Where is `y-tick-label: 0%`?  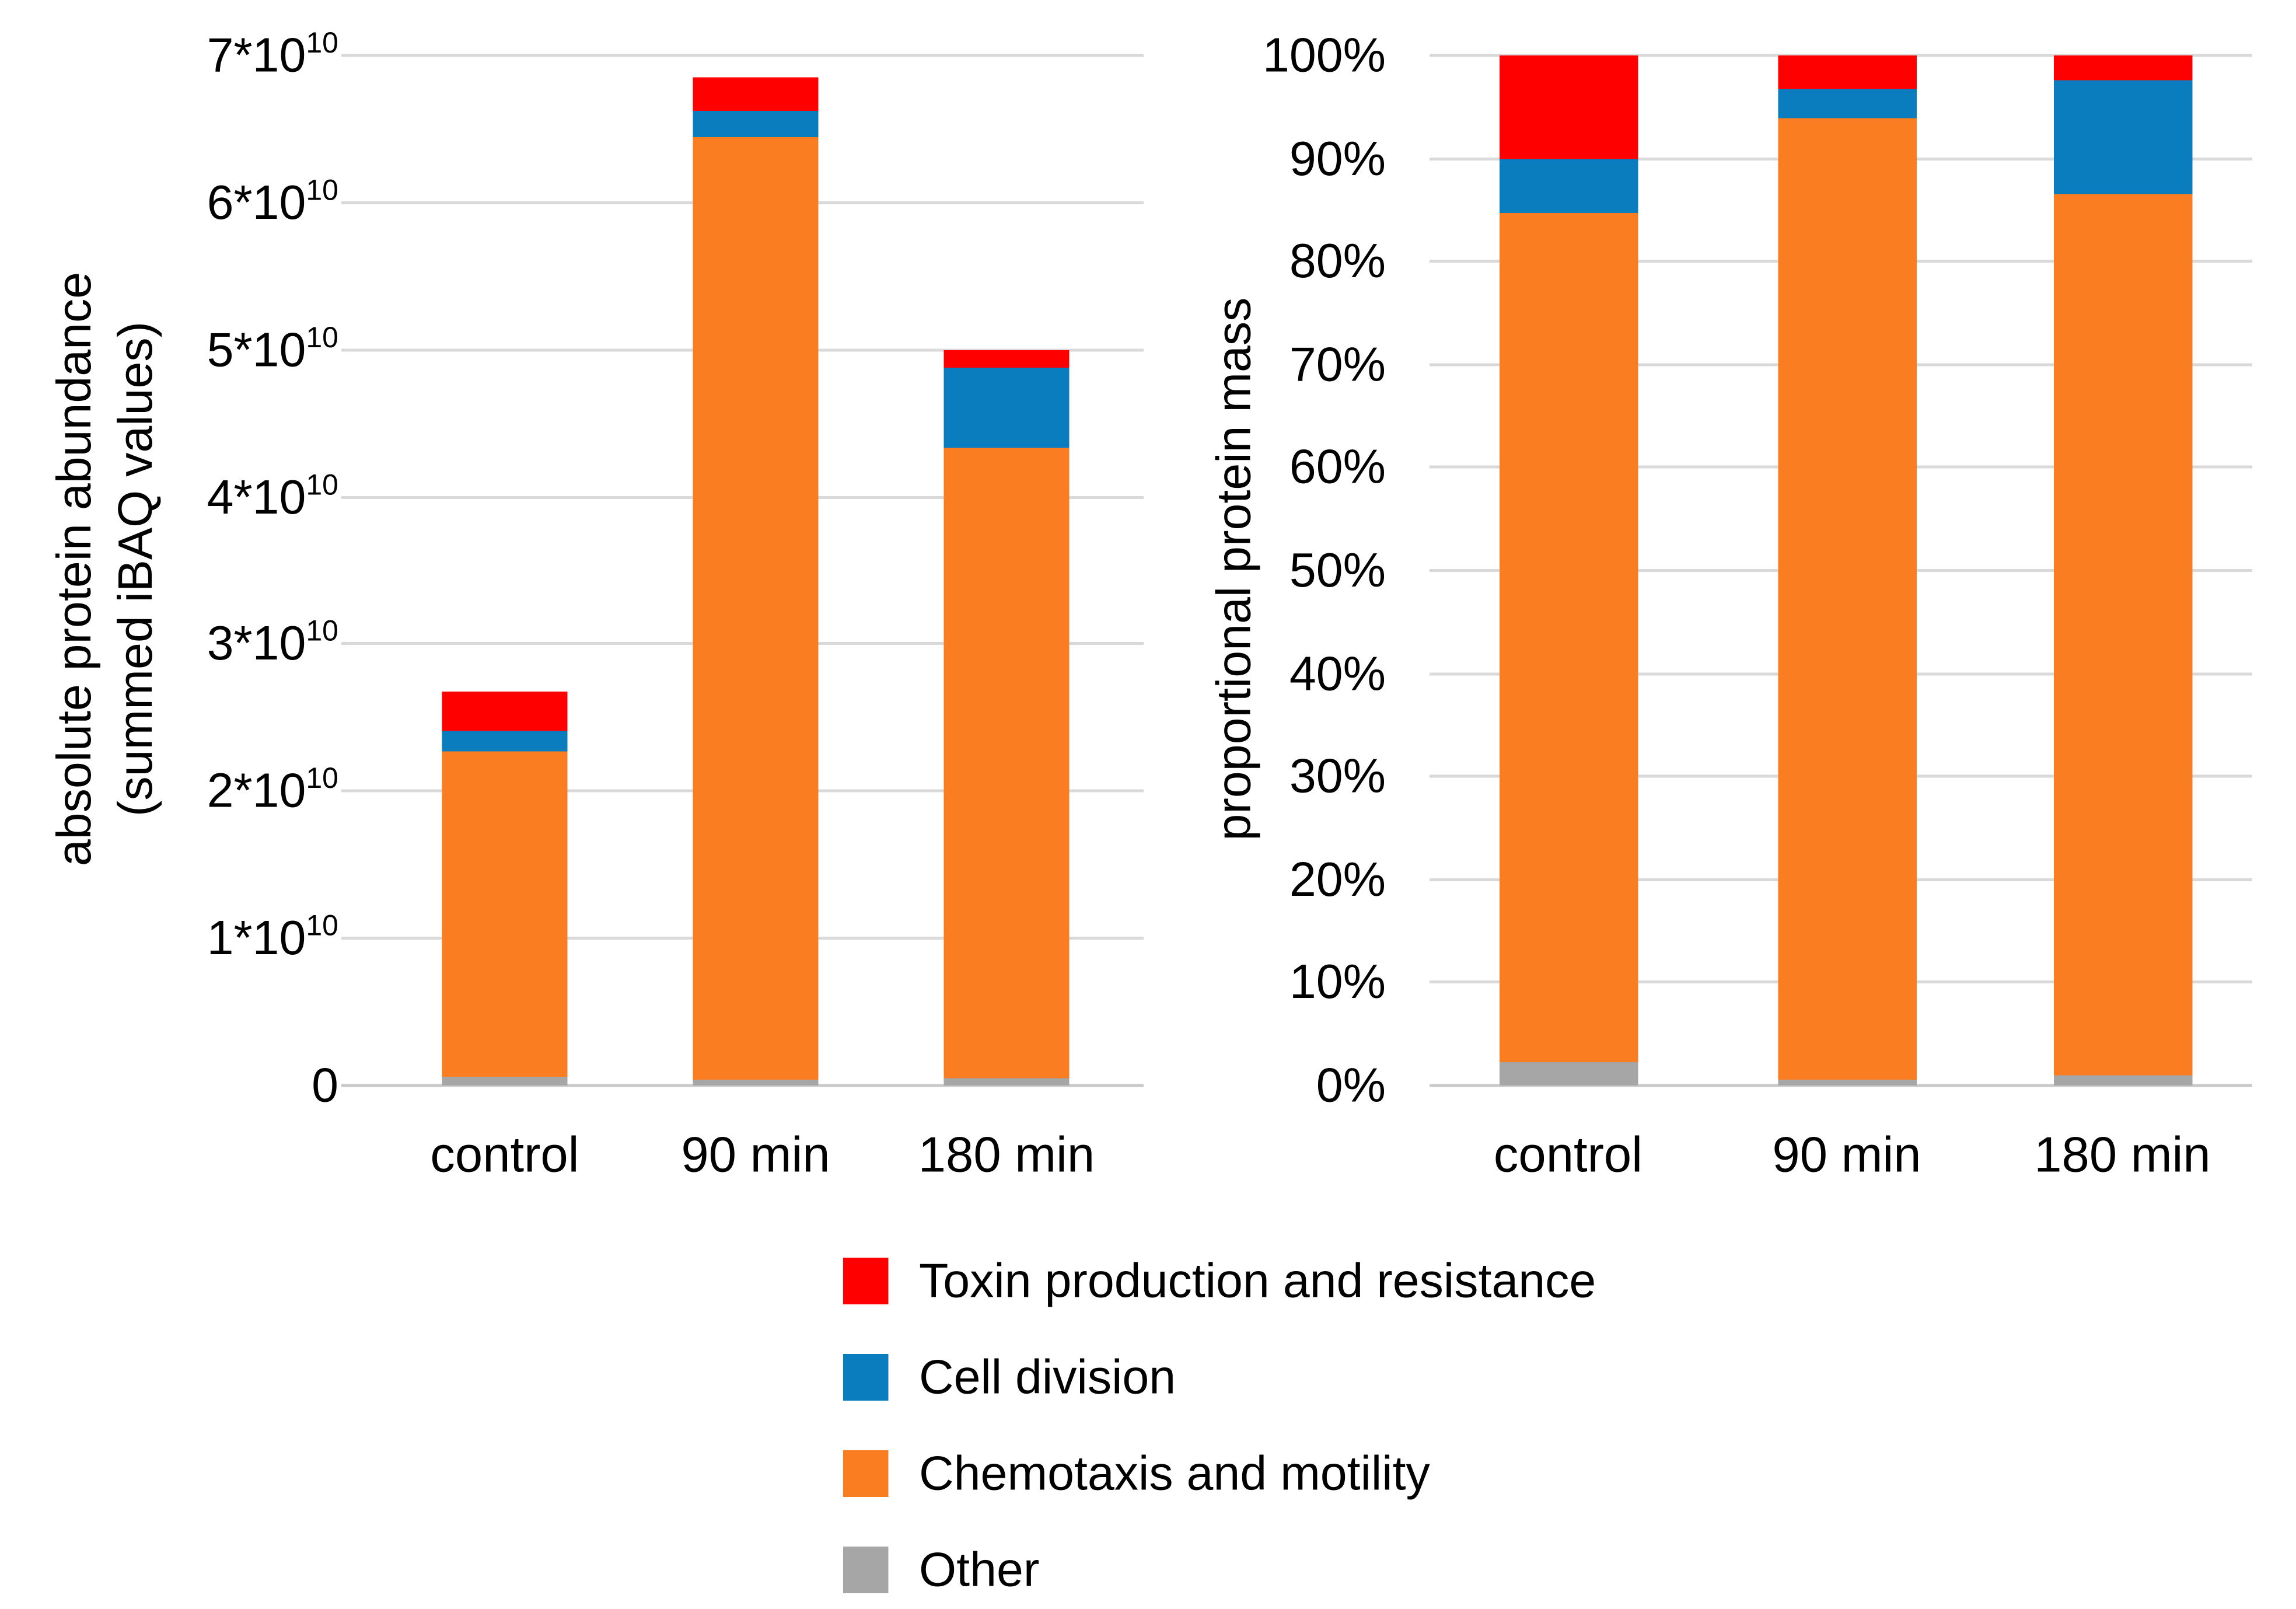 y-tick-label: 0% is located at coordinates (1351, 1084).